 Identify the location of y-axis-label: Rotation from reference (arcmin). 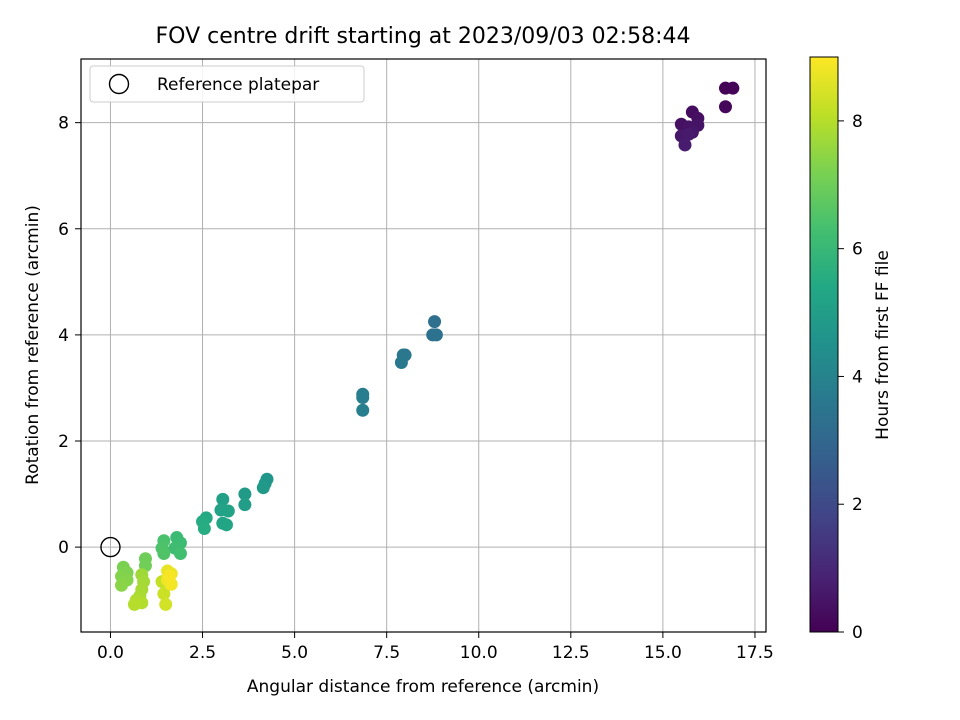
(33, 345).